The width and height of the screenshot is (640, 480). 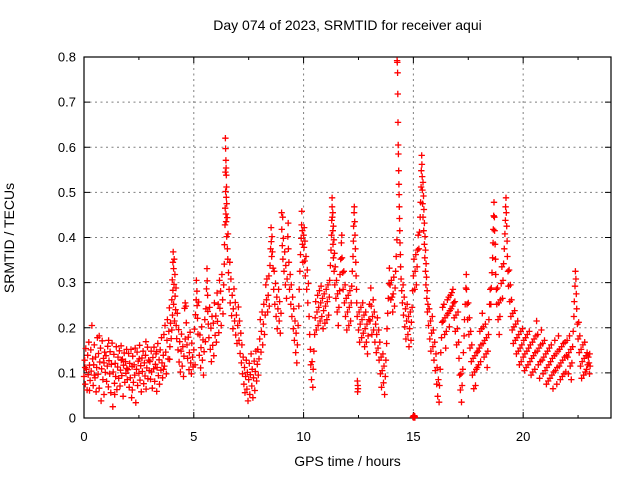 What do you see at coordinates (67, 282) in the screenshot?
I see `y-tick-label: 0.3` at bounding box center [67, 282].